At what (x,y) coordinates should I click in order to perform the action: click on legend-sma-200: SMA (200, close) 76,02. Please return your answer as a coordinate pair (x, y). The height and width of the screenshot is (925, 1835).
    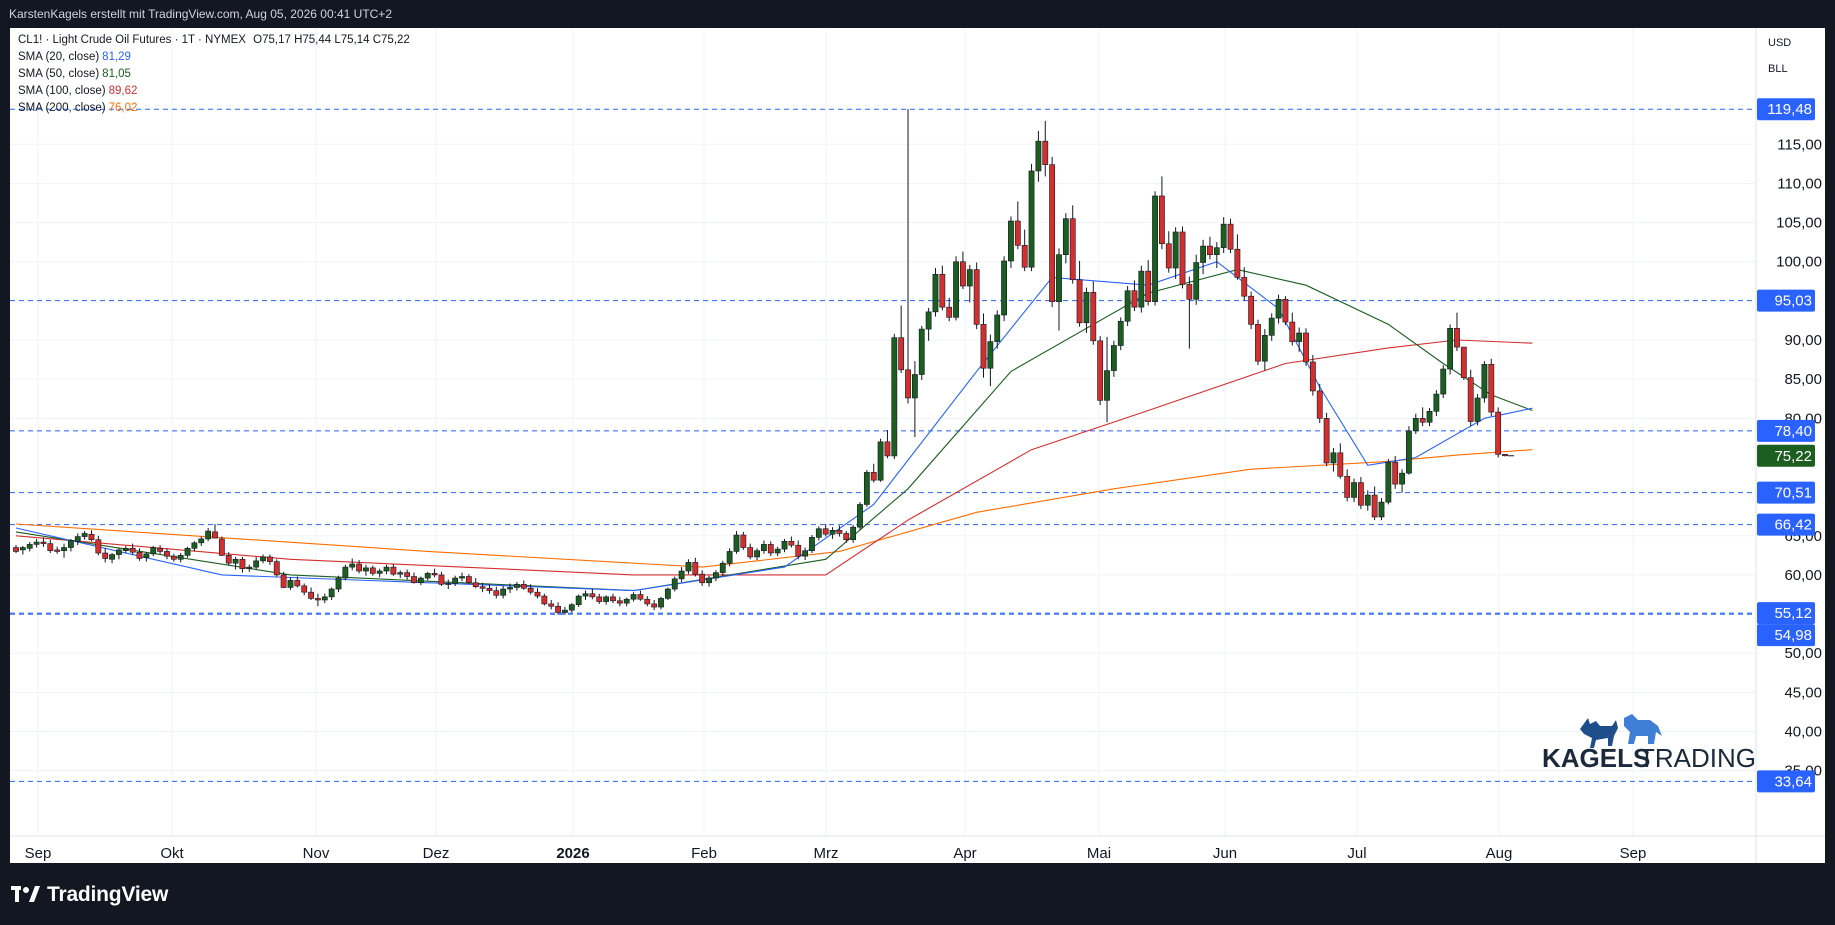
    Looking at the image, I should click on (214, 108).